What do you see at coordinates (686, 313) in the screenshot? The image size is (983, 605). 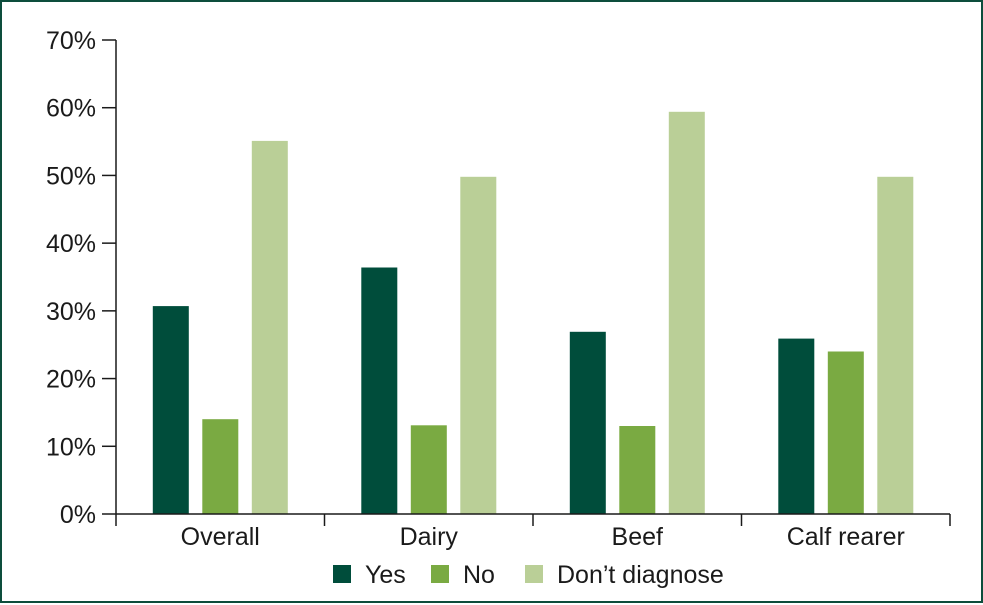 I see `bar-don-t-diagnose-beef` at bounding box center [686, 313].